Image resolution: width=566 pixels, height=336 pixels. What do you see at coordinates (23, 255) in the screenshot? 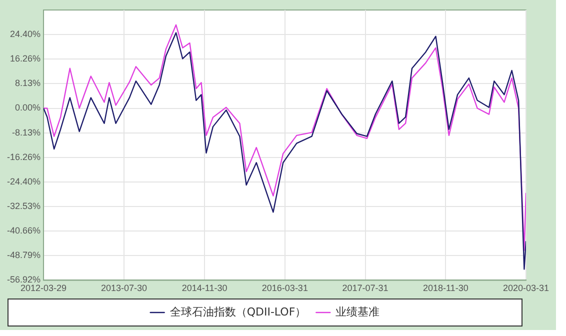
I see `y-tick-label: -48.79%` at bounding box center [23, 255].